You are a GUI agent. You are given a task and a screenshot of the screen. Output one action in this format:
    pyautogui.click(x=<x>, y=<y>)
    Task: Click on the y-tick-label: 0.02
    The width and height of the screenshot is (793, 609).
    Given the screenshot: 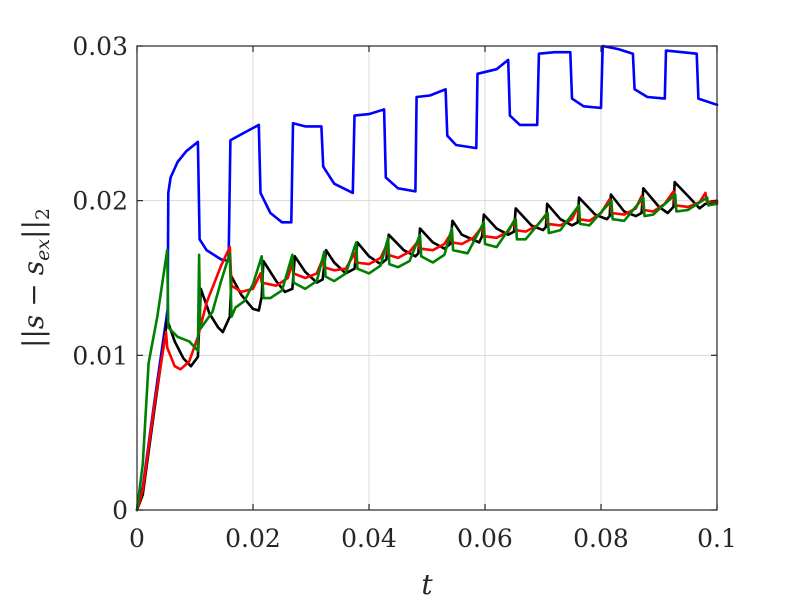 What is the action you would take?
    pyautogui.click(x=100, y=201)
    